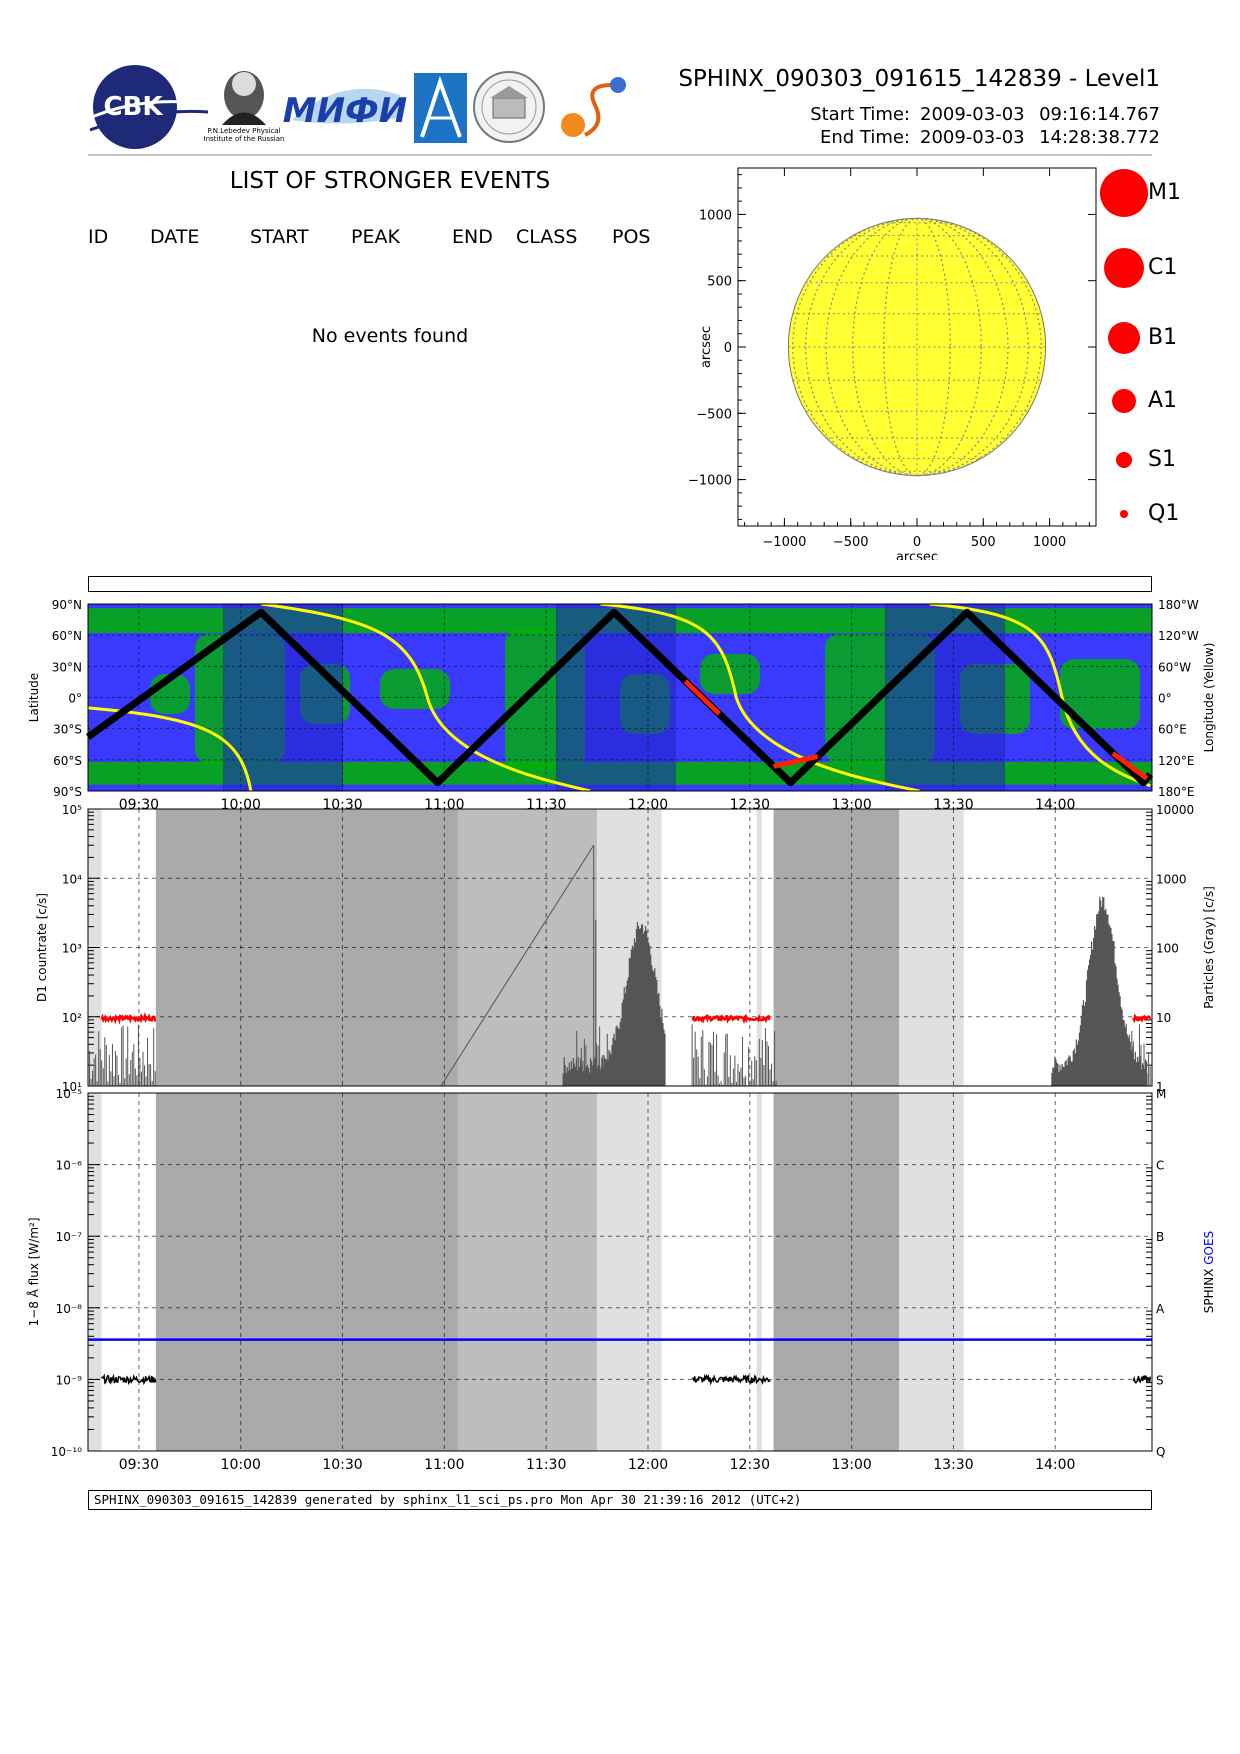 Image resolution: width=1240 pixels, height=1754 pixels. I want to click on legend-q1: Q1, so click(1164, 513).